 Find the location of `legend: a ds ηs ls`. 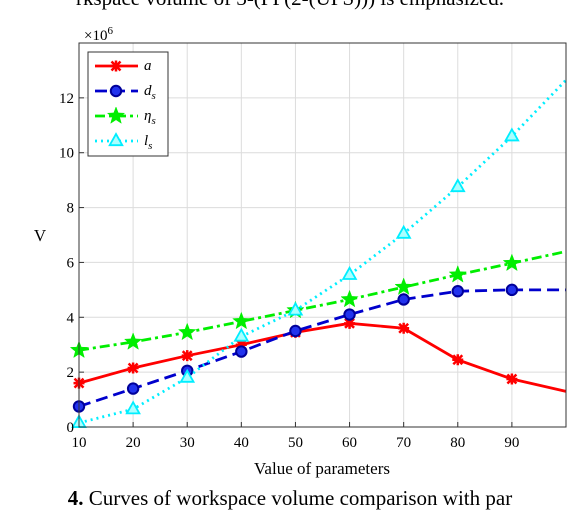

legend: a ds ηs ls is located at coordinates (128, 104).